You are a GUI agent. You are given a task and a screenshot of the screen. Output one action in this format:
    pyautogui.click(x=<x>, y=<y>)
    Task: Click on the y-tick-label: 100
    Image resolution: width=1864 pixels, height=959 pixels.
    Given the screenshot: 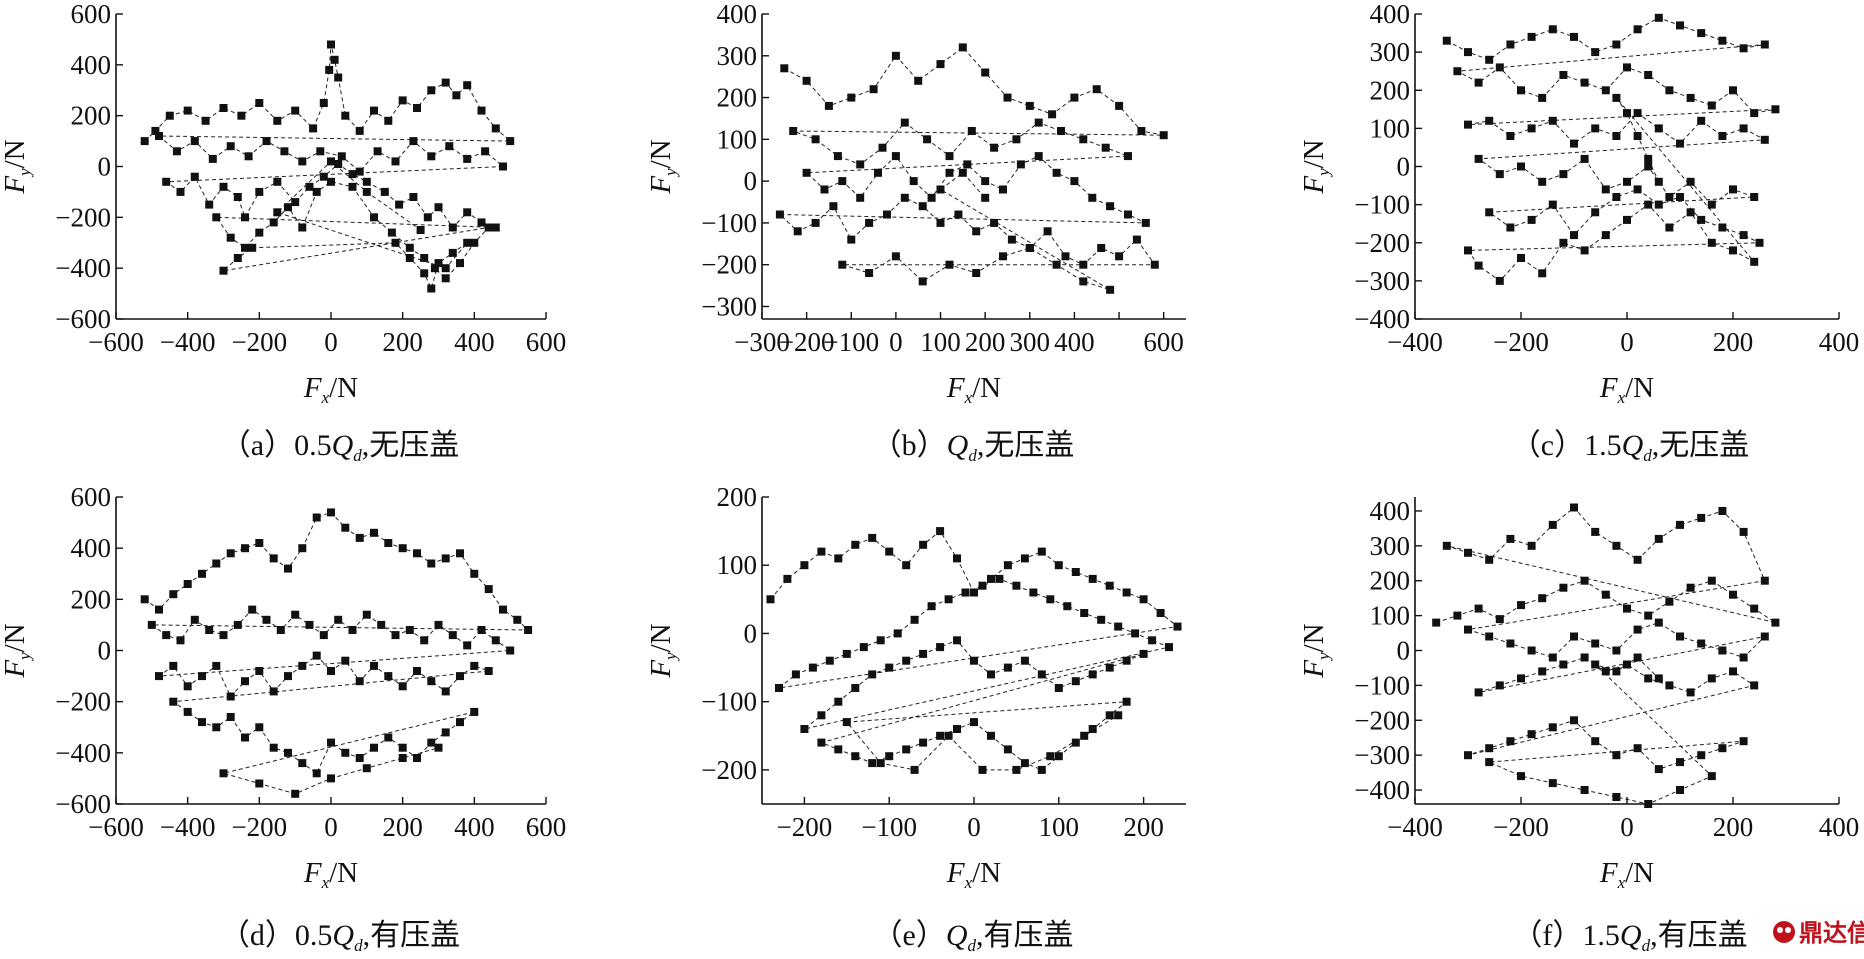 What is the action you would take?
    pyautogui.click(x=1390, y=616)
    